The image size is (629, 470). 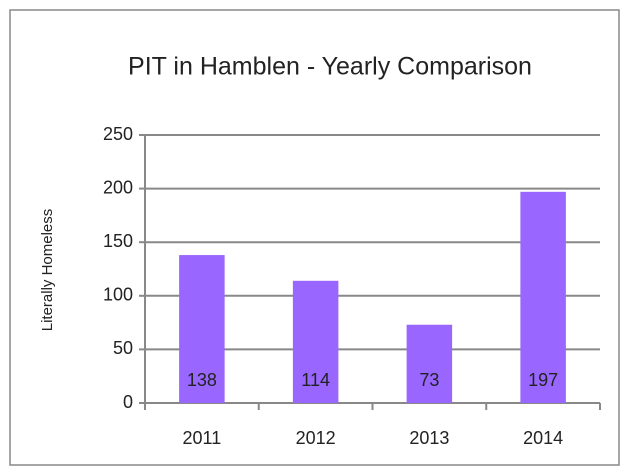 I want to click on y-tick-label: 250, so click(x=118, y=134).